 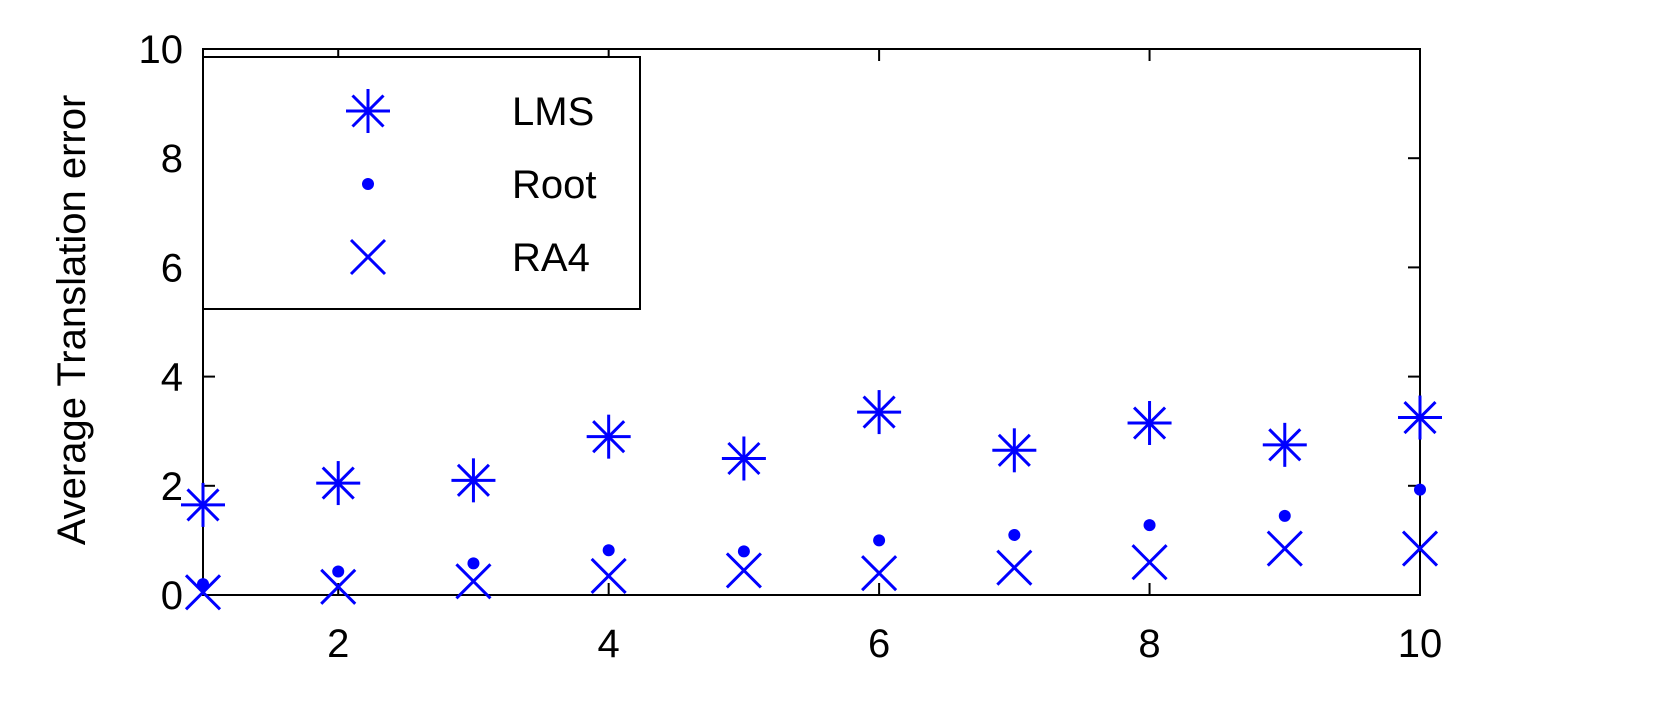 I want to click on legend: LMS Root RA4, so click(x=421, y=183).